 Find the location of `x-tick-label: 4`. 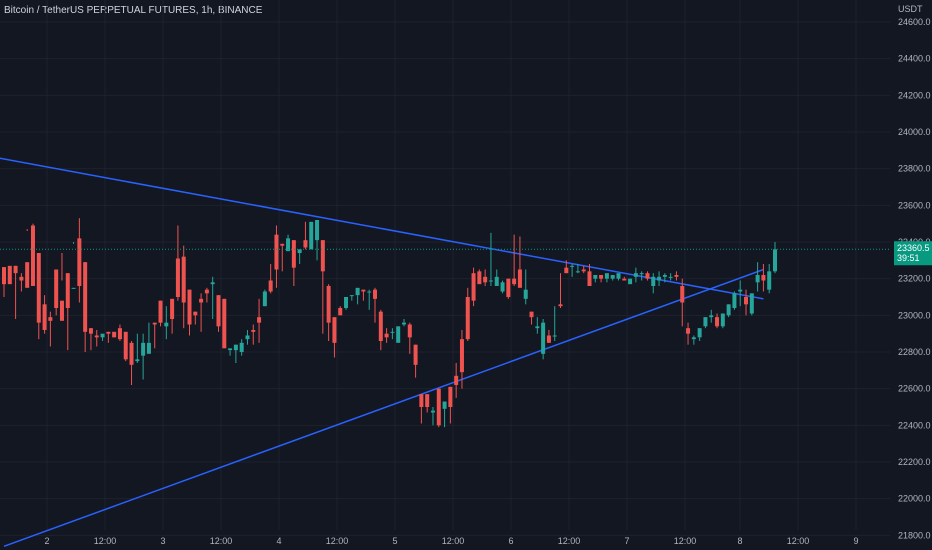

x-tick-label: 4 is located at coordinates (278, 541).